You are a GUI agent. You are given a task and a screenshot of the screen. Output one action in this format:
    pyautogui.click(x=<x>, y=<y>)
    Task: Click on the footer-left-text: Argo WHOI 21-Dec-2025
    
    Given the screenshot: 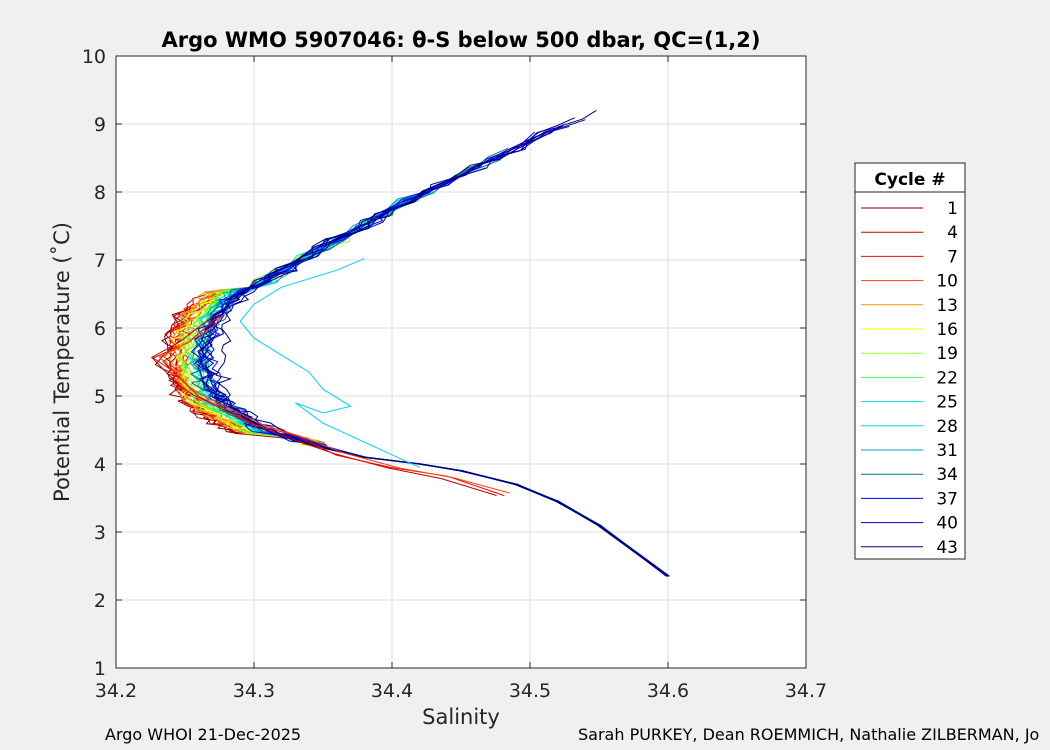 What is the action you would take?
    pyautogui.click(x=203, y=734)
    